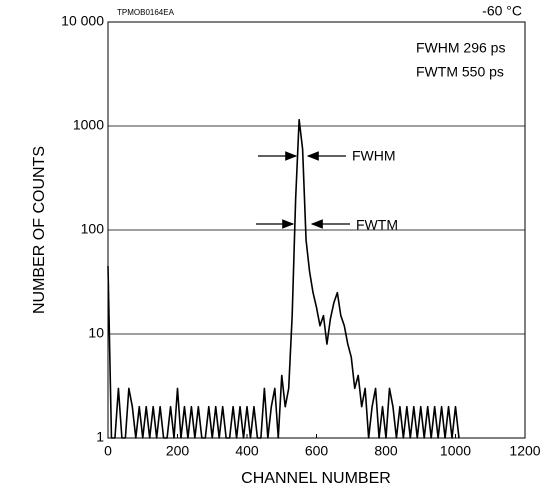 This screenshot has width=554, height=490. Describe the element at coordinates (386, 451) in the screenshot. I see `x-tick-label: 800` at that location.